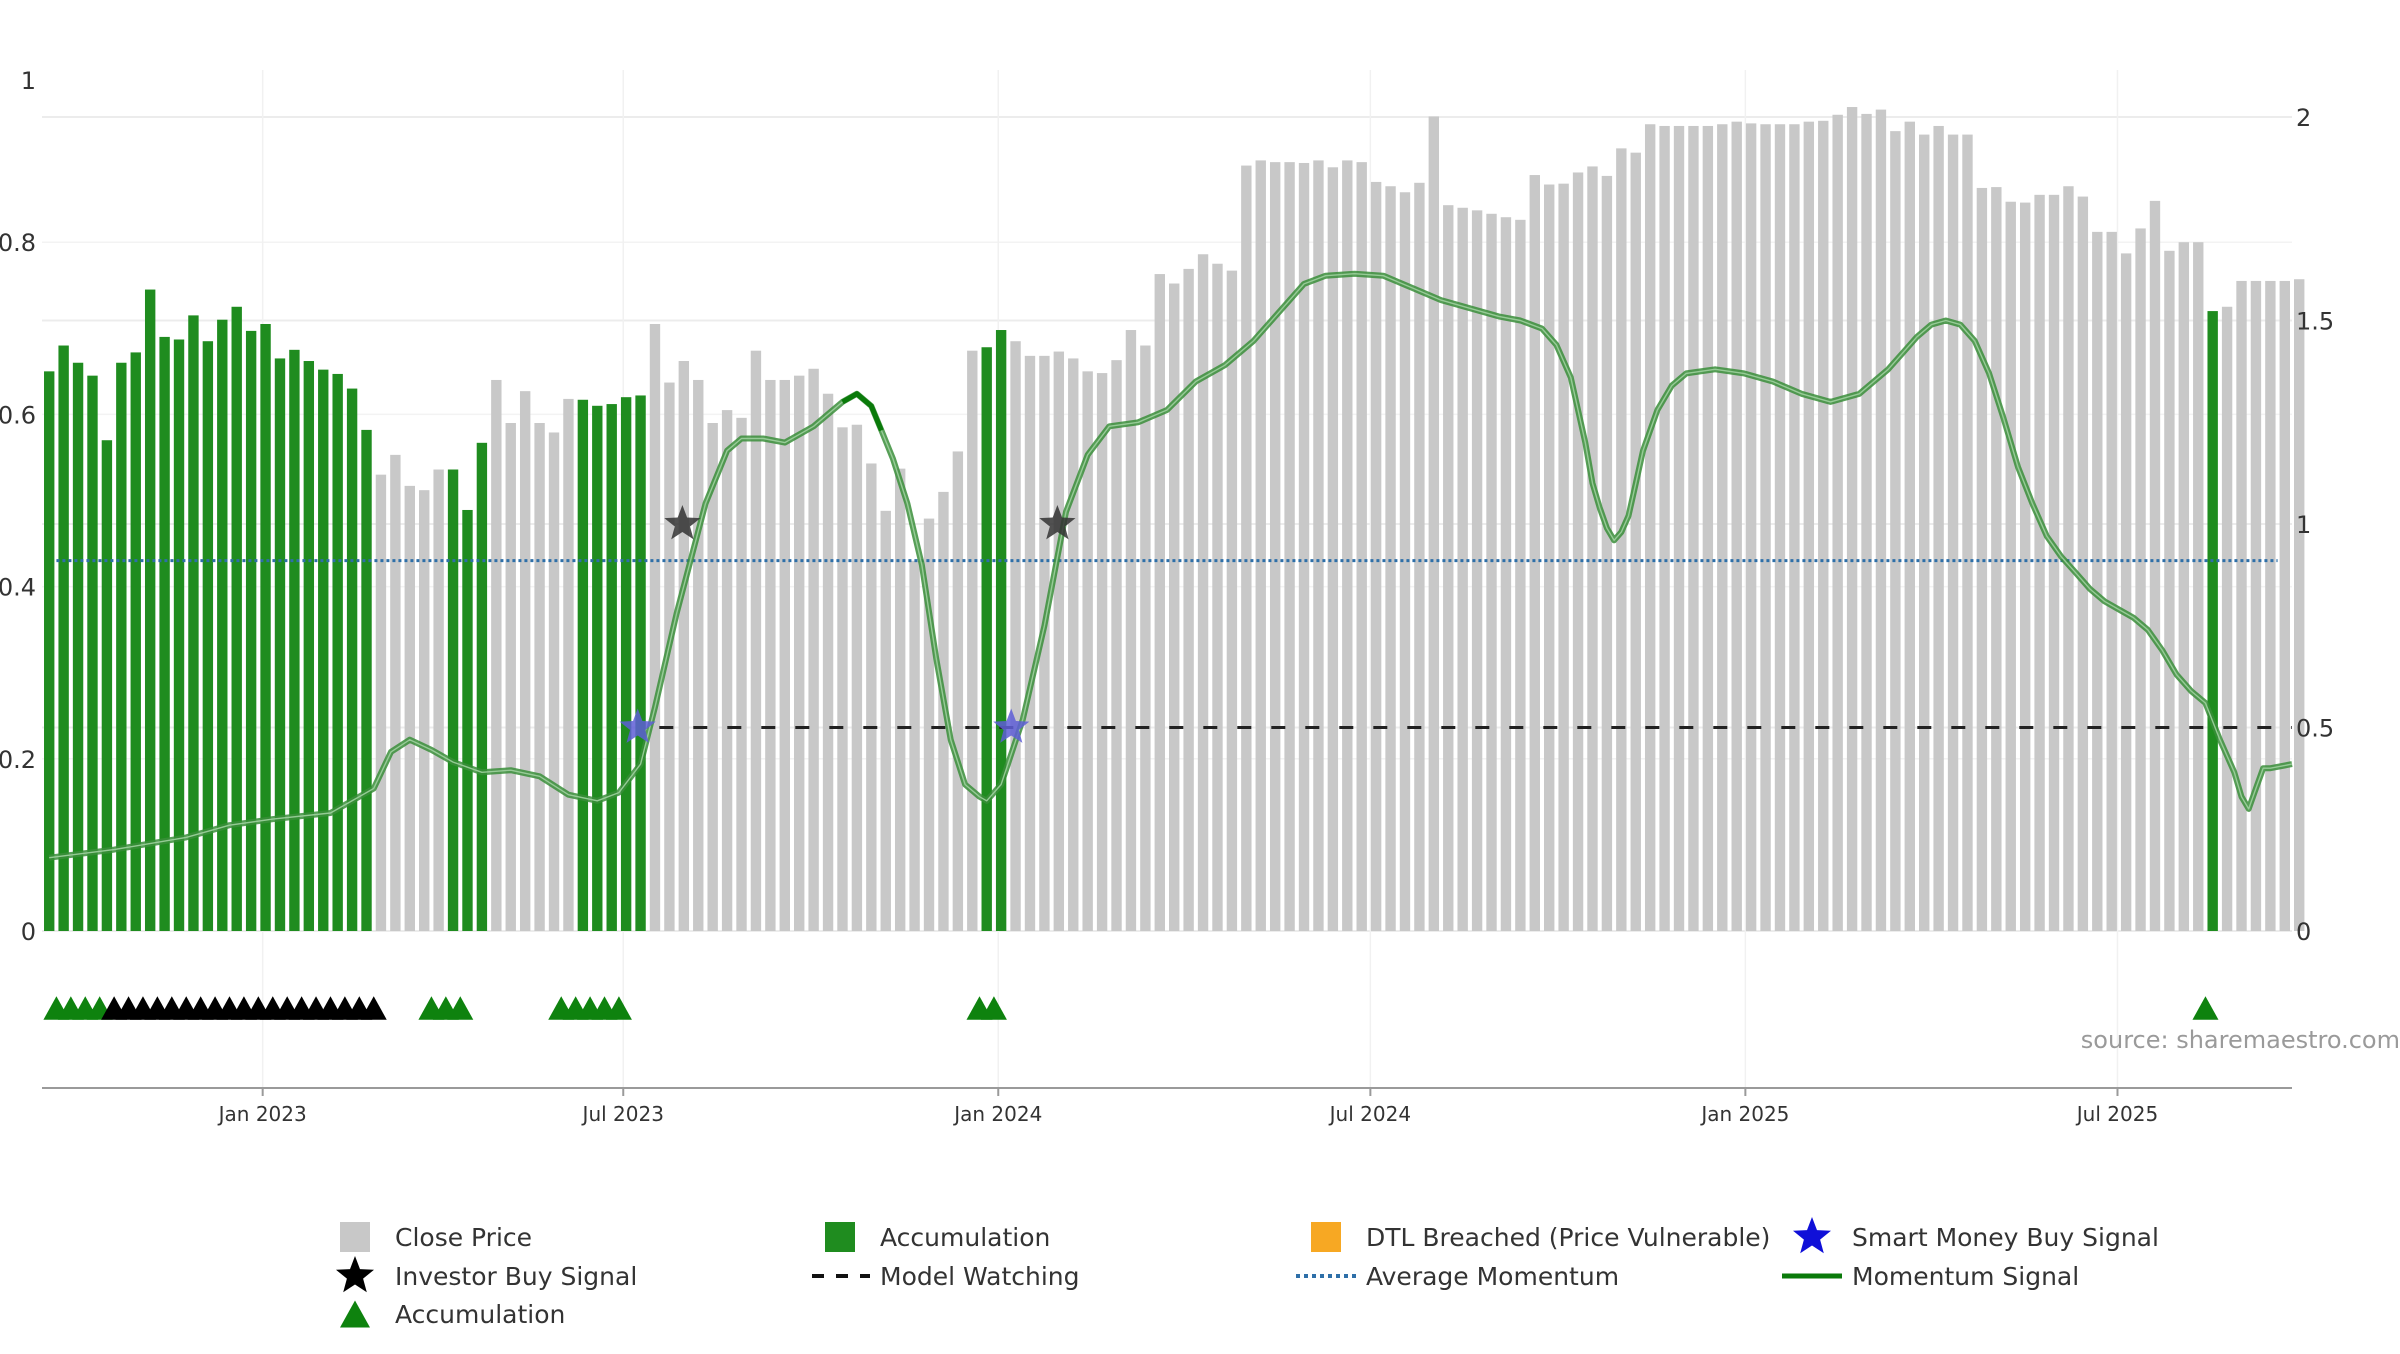 Image resolution: width=2400 pixels, height=1354 pixels. What do you see at coordinates (1011, 725) in the screenshot?
I see `smart-money-star` at bounding box center [1011, 725].